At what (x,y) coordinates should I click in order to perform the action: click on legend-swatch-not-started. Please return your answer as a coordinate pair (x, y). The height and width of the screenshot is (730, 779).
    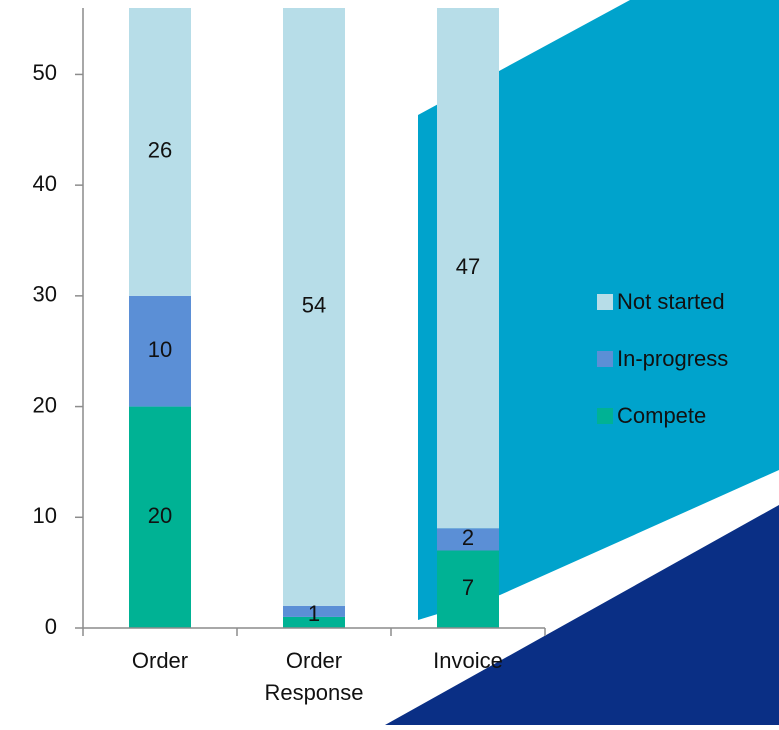
    Looking at the image, I should click on (605, 302).